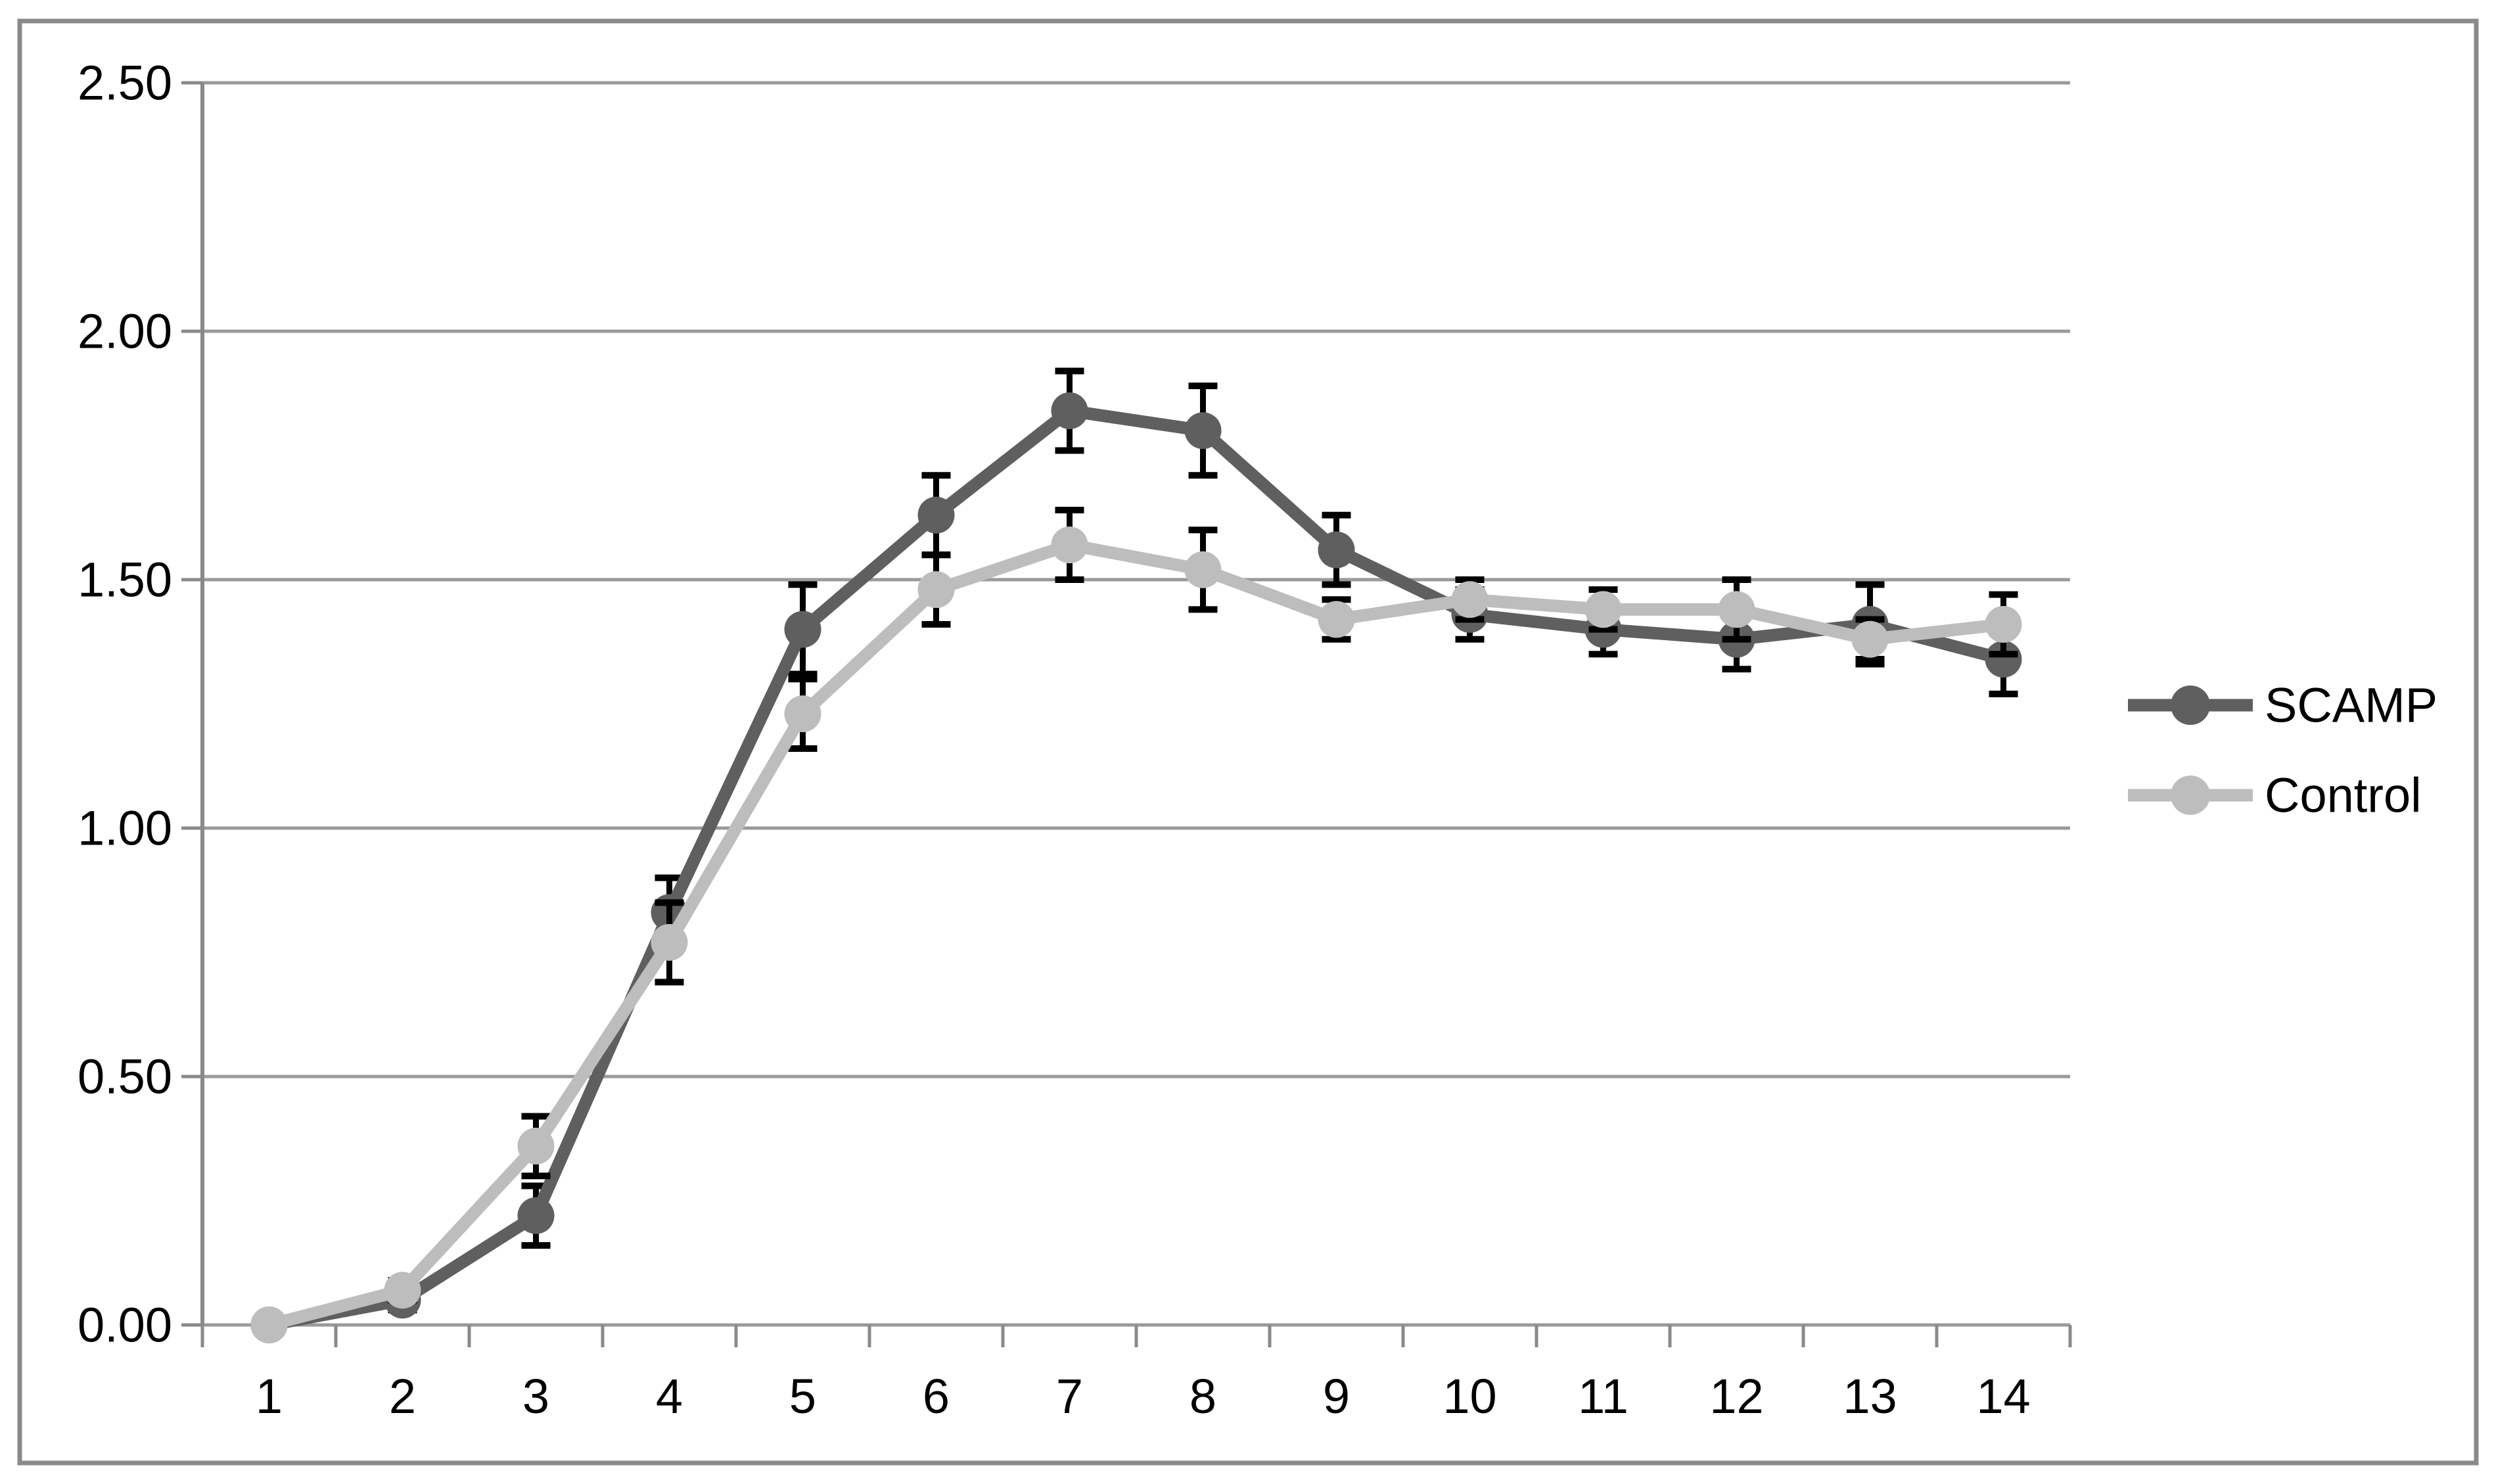 This screenshot has height=1484, width=2494. I want to click on x-tick-label: 12, so click(1736, 1396).